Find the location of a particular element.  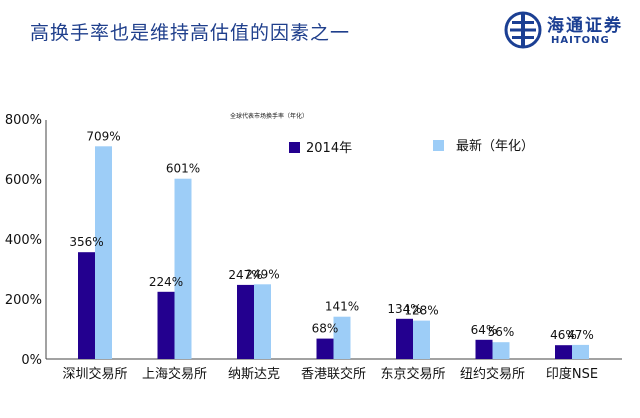

logo-name-cn: 海通证券 is located at coordinates (585, 26).